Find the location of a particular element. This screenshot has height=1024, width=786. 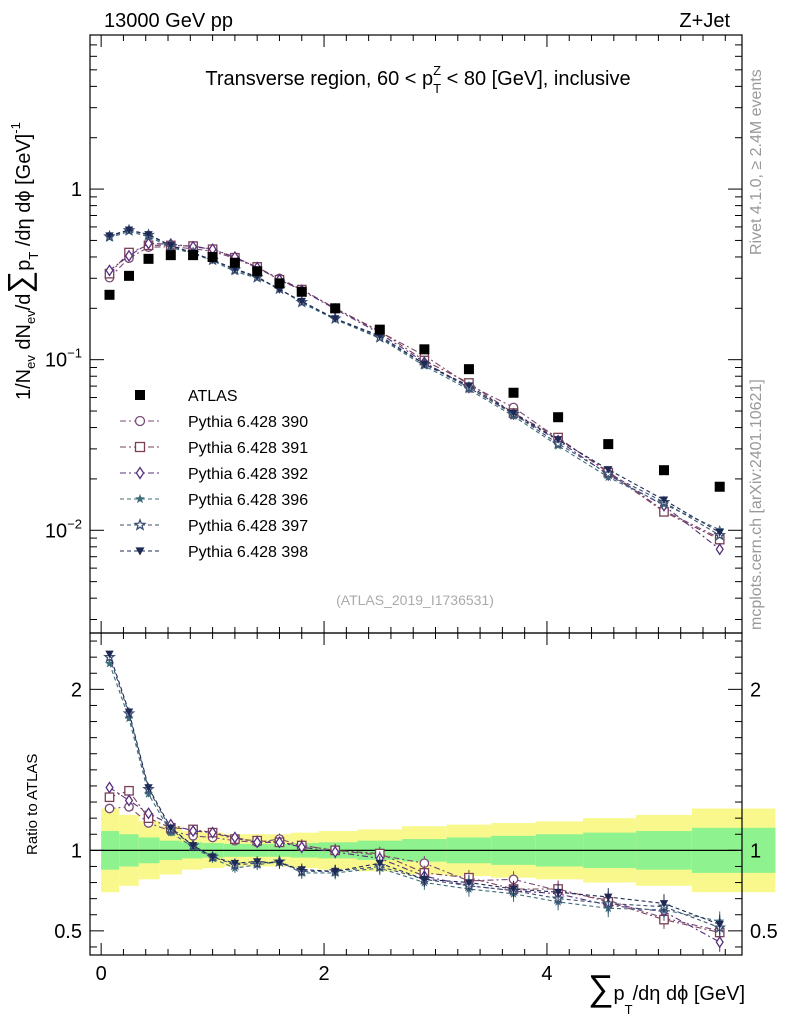

y-tick-label: 1 is located at coordinates (76, 190).